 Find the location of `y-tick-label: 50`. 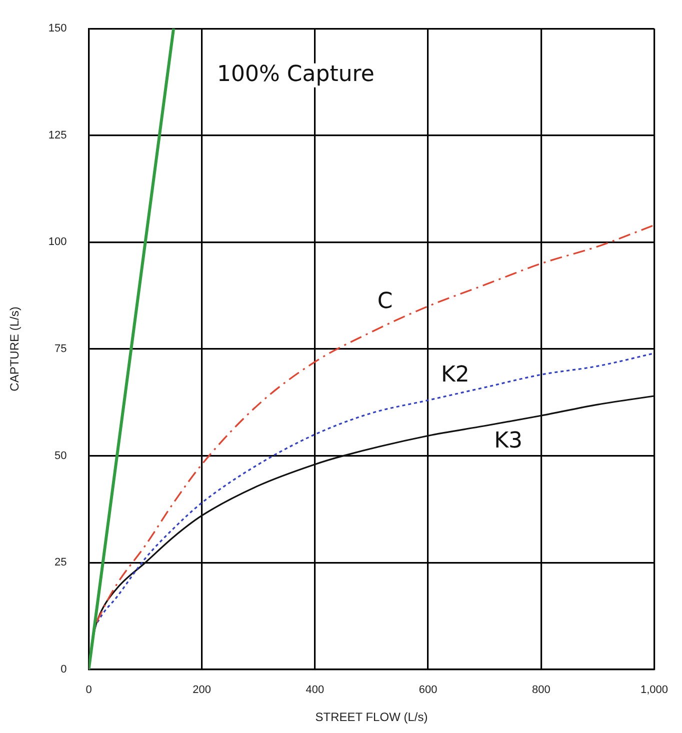

y-tick-label: 50 is located at coordinates (60, 456).